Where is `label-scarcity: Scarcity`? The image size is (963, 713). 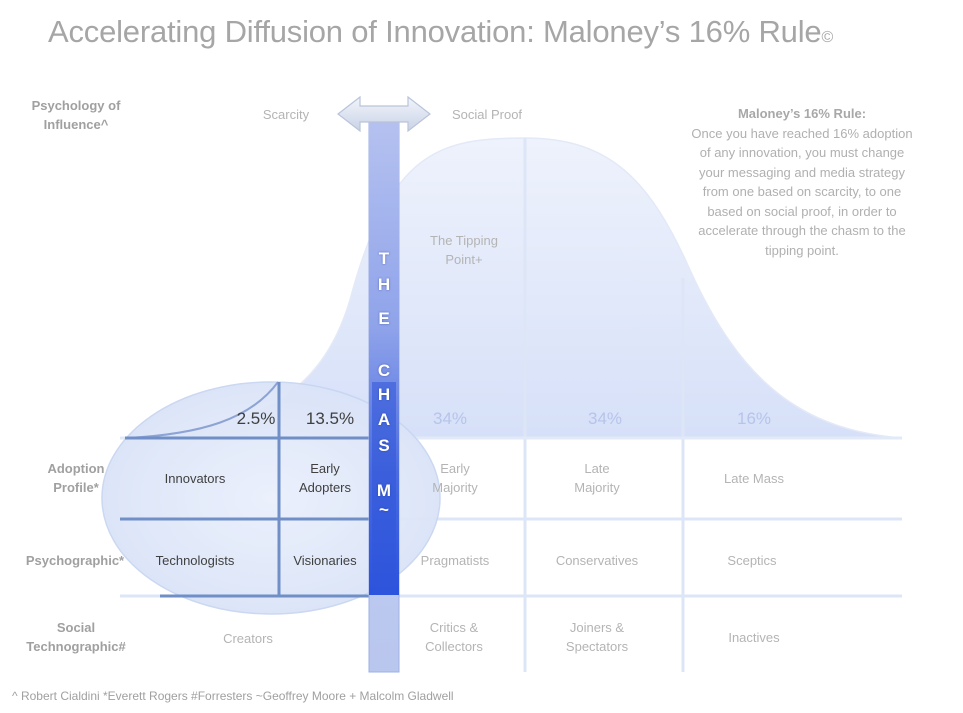 label-scarcity: Scarcity is located at coordinates (286, 114).